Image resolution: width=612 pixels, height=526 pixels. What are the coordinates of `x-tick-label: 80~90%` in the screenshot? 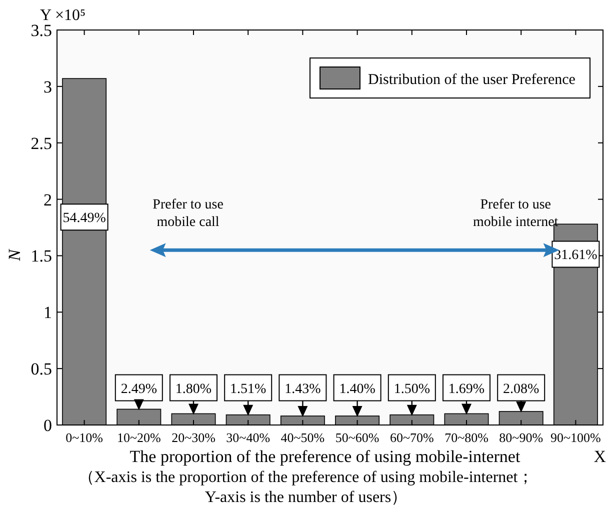 It's located at (521, 437).